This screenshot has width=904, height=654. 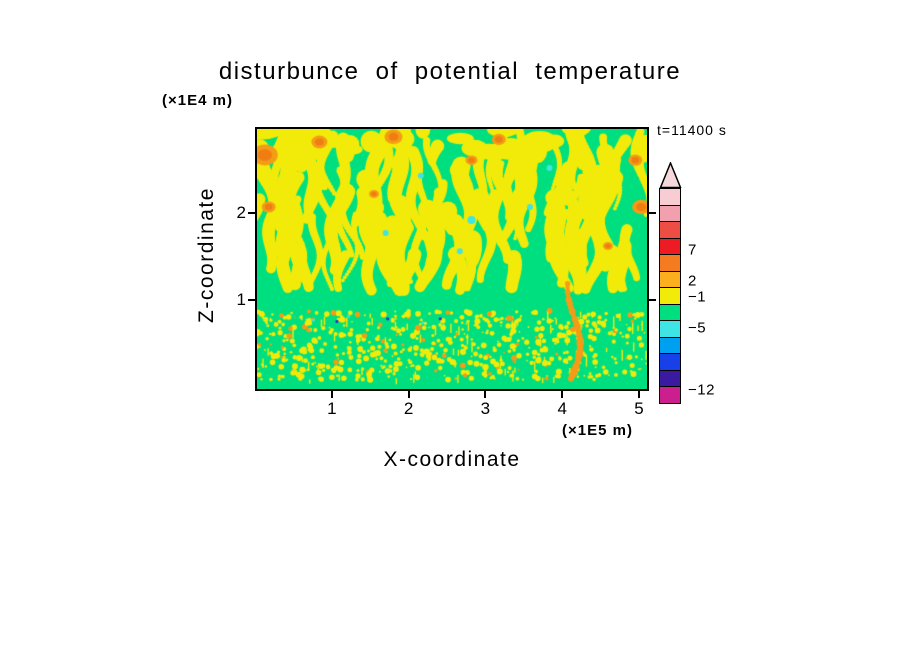 What do you see at coordinates (697, 296) in the screenshot?
I see `colorbar-label: −1` at bounding box center [697, 296].